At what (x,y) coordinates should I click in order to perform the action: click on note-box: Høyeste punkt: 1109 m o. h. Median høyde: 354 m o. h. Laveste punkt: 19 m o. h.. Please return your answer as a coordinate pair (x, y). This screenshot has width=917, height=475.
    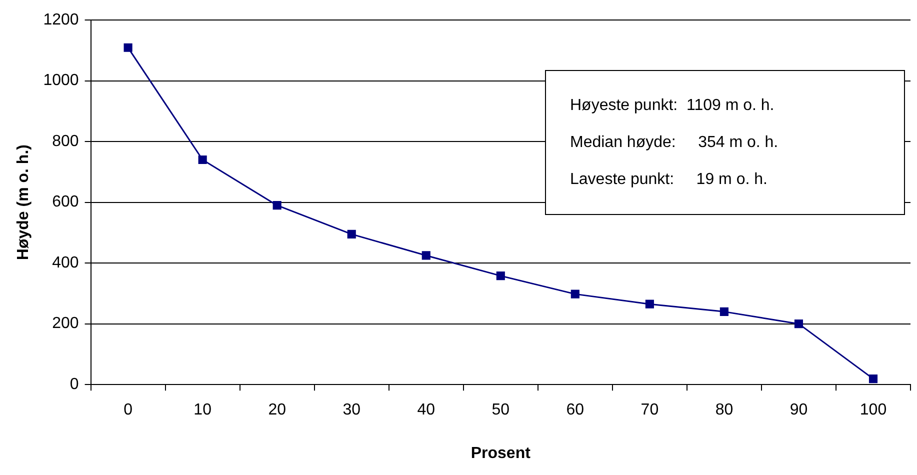
    Looking at the image, I should click on (725, 142).